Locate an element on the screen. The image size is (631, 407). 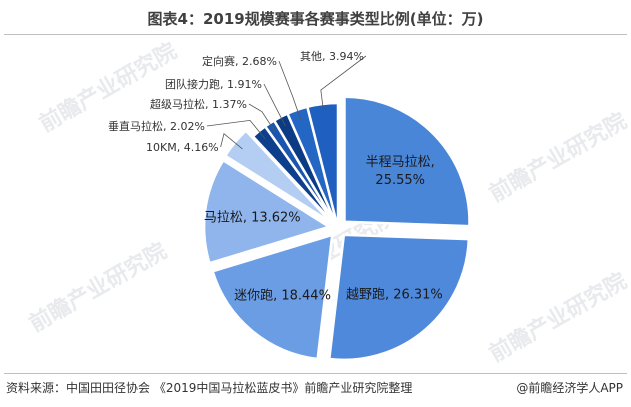
slice-4-label: 马拉松, 13.62% is located at coordinates (252, 218).